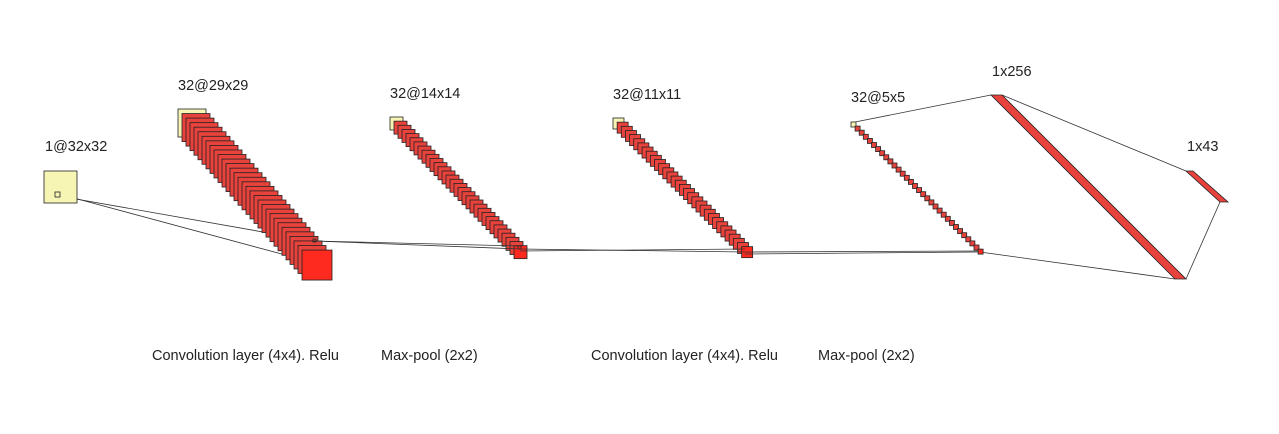  I want to click on conv1-kernel-window, so click(314, 240).